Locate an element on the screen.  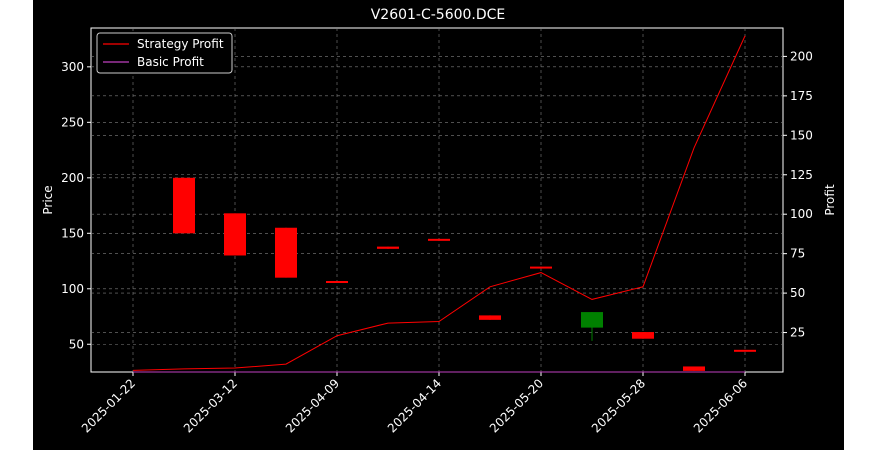
y-right-tick-label: 100 is located at coordinates (801, 214).